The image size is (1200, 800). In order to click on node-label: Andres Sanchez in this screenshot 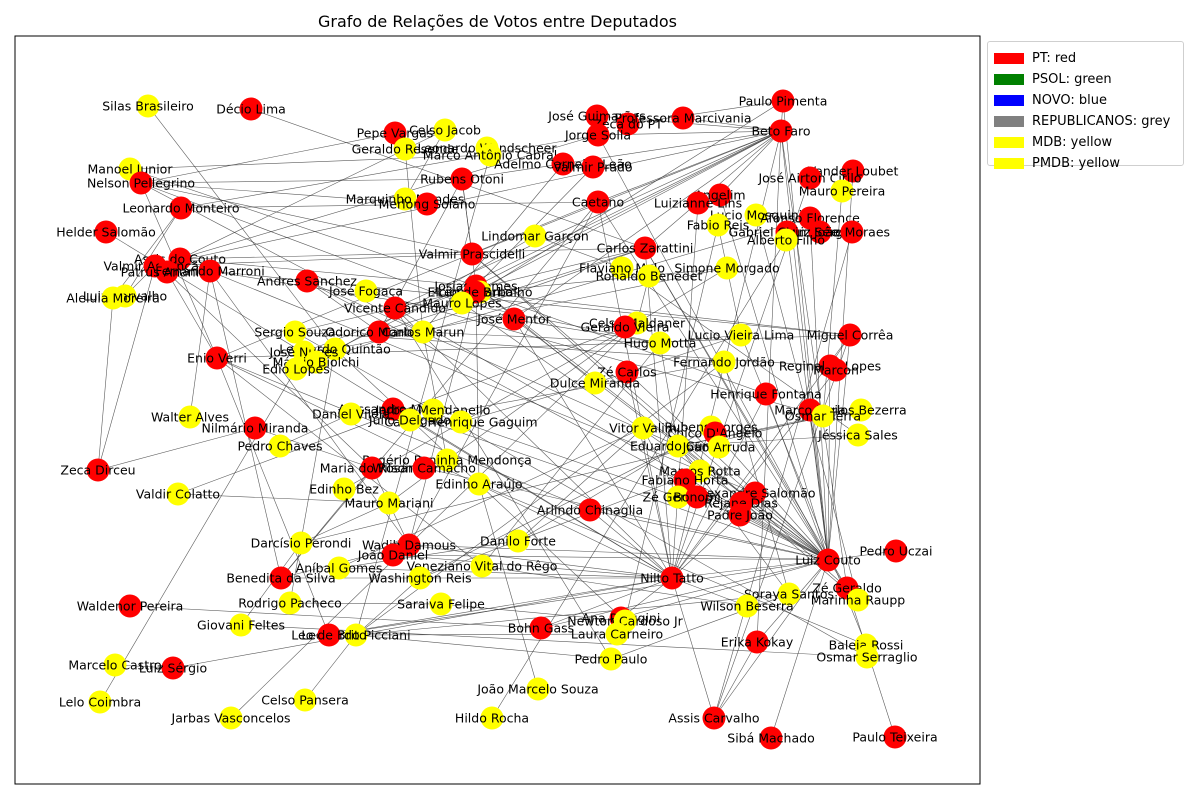, I will do `click(307, 281)`.